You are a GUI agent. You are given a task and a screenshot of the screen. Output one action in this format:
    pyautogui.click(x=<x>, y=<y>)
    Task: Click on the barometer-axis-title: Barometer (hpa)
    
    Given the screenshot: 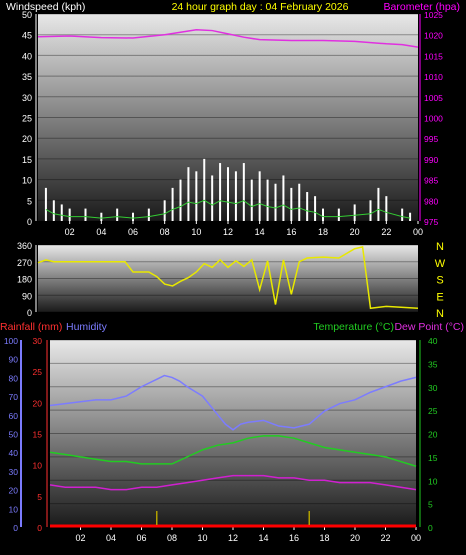 What is the action you would take?
    pyautogui.click(x=422, y=7)
    